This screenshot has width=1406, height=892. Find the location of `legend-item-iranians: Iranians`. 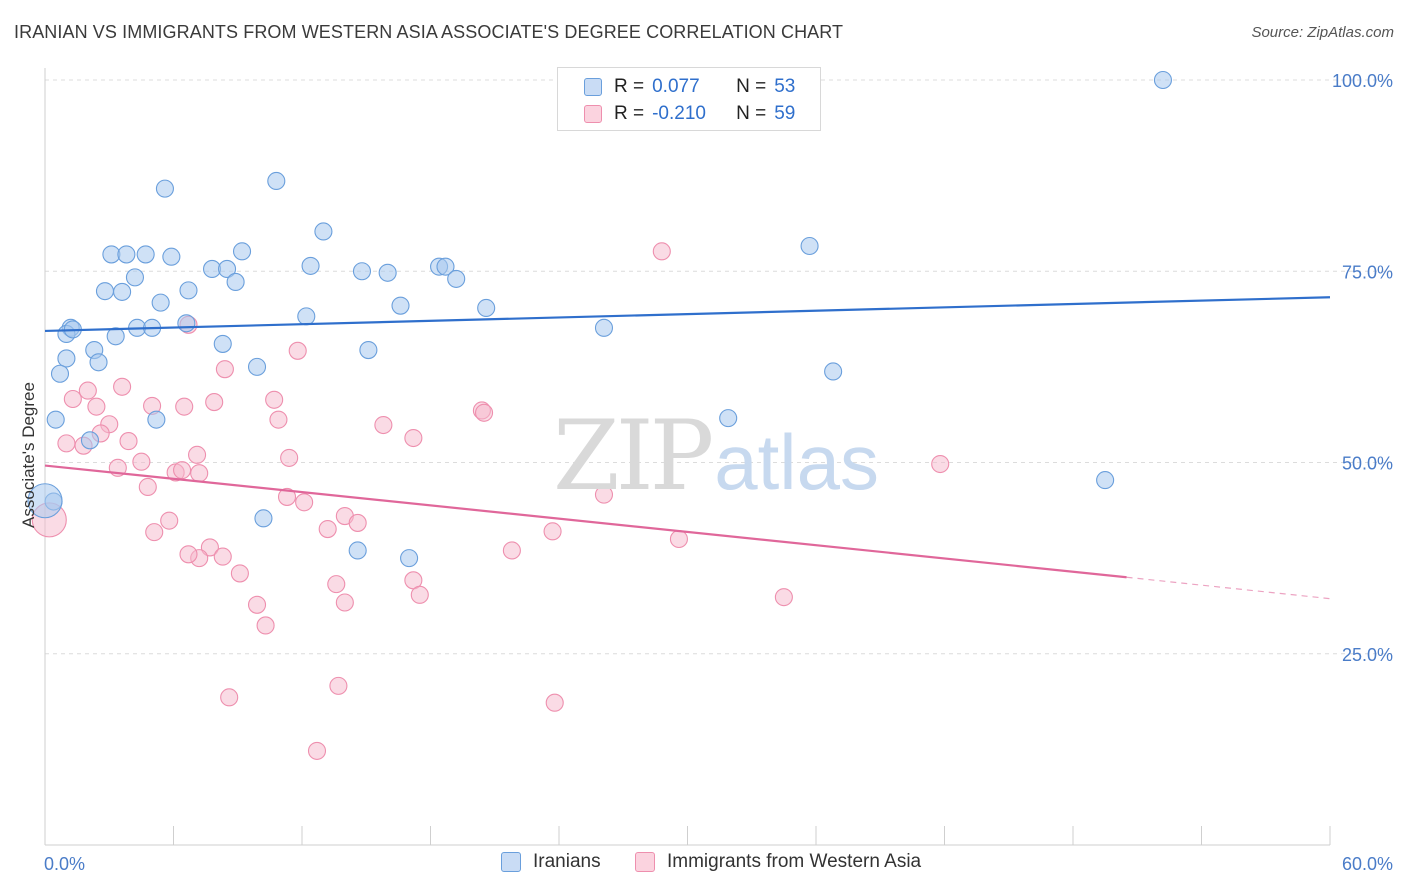

legend-item-iranians: Iranians is located at coordinates (551, 862).